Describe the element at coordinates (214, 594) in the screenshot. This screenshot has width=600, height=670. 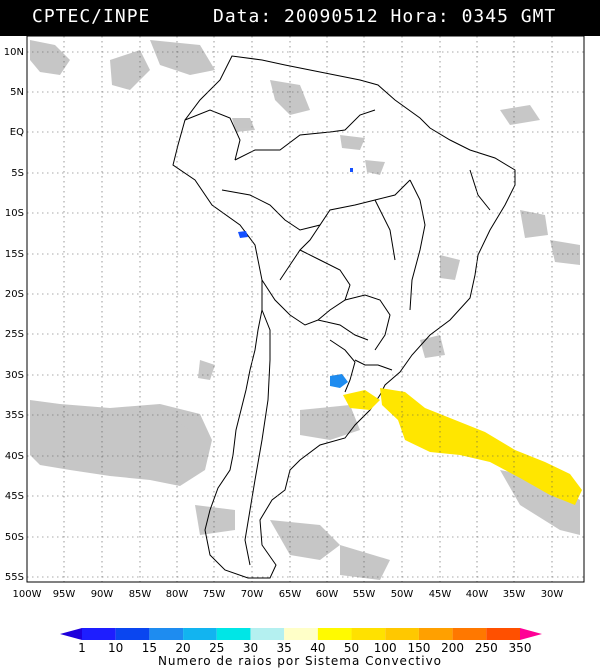
I see `lon-label: 75W` at that location.